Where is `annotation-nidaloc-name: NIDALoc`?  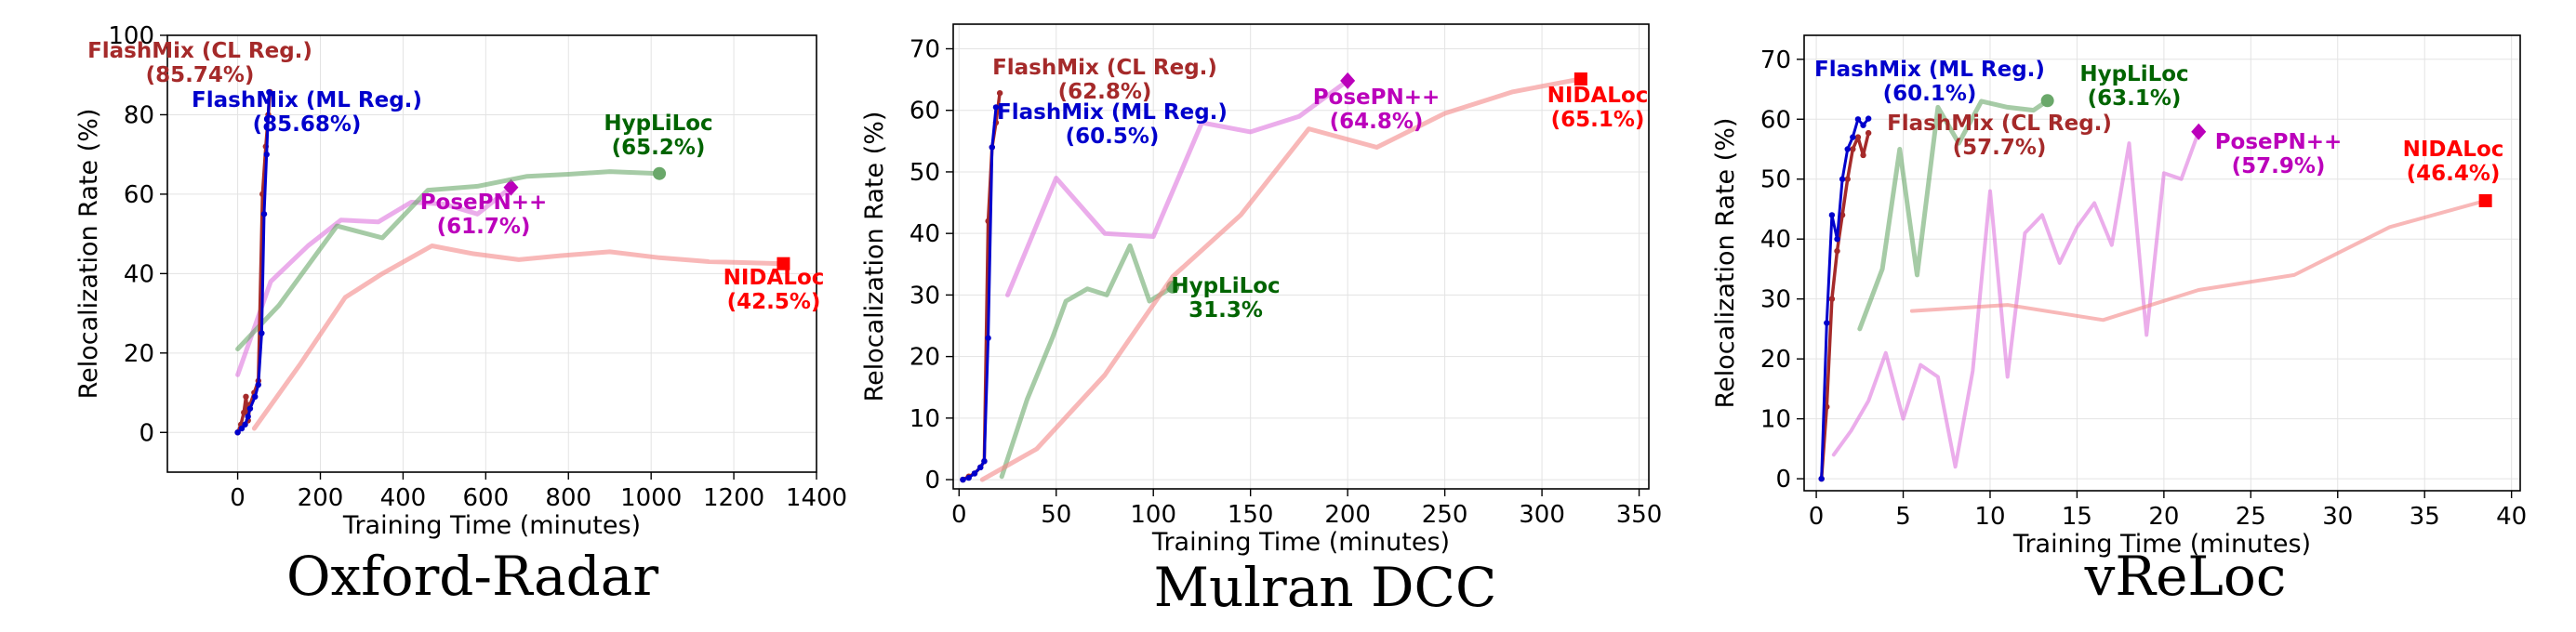 annotation-nidaloc-name: NIDALoc is located at coordinates (1598, 96).